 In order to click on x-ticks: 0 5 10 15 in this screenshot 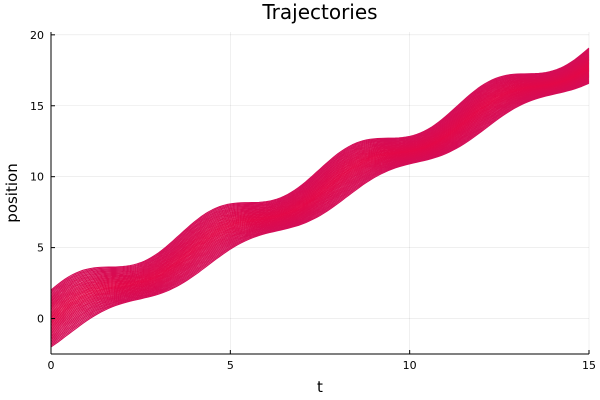, I will do `click(322, 361)`.